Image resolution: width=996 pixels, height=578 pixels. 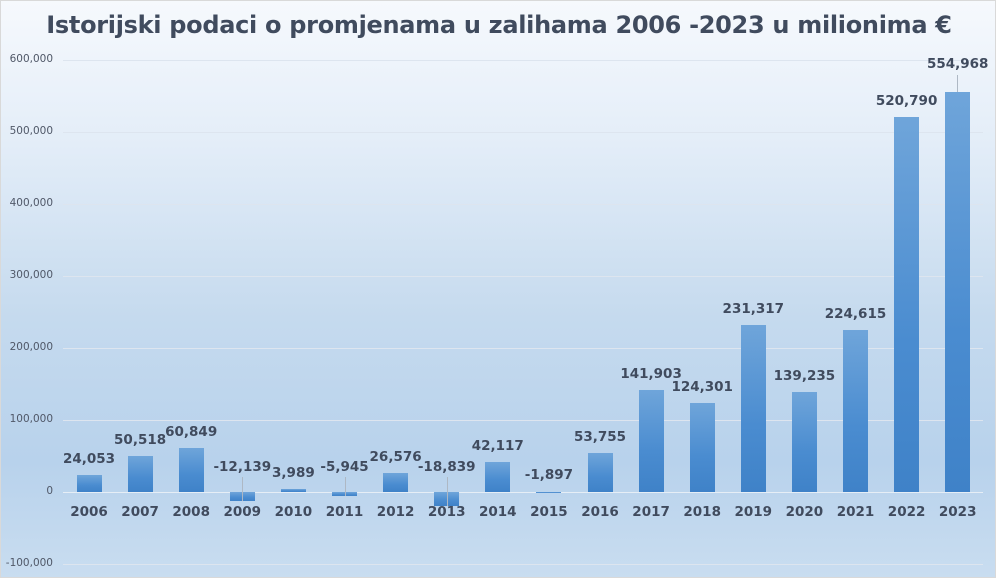 What do you see at coordinates (651, 440) in the screenshot?
I see `bar-2017` at bounding box center [651, 440].